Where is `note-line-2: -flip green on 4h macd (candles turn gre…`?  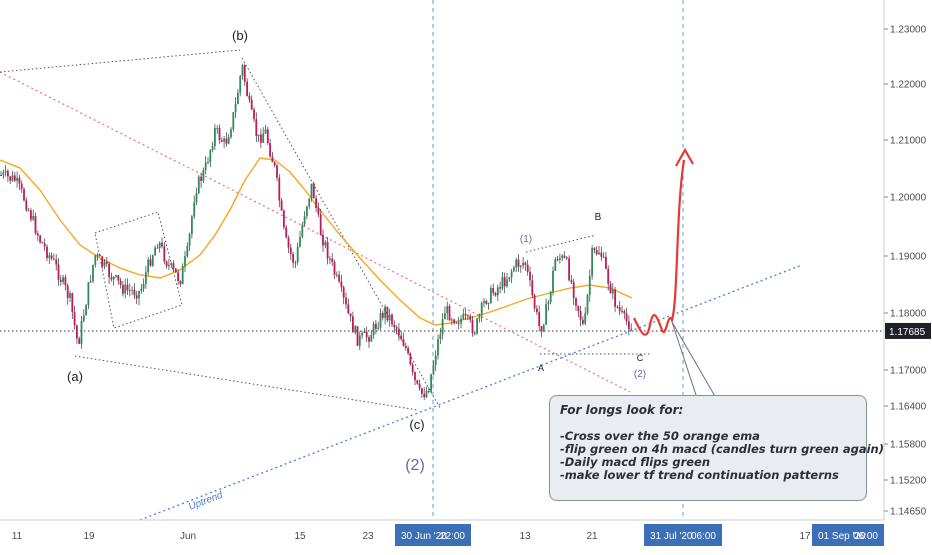 note-line-2: -flip green on 4h macd (candles turn gre… is located at coordinates (722, 449).